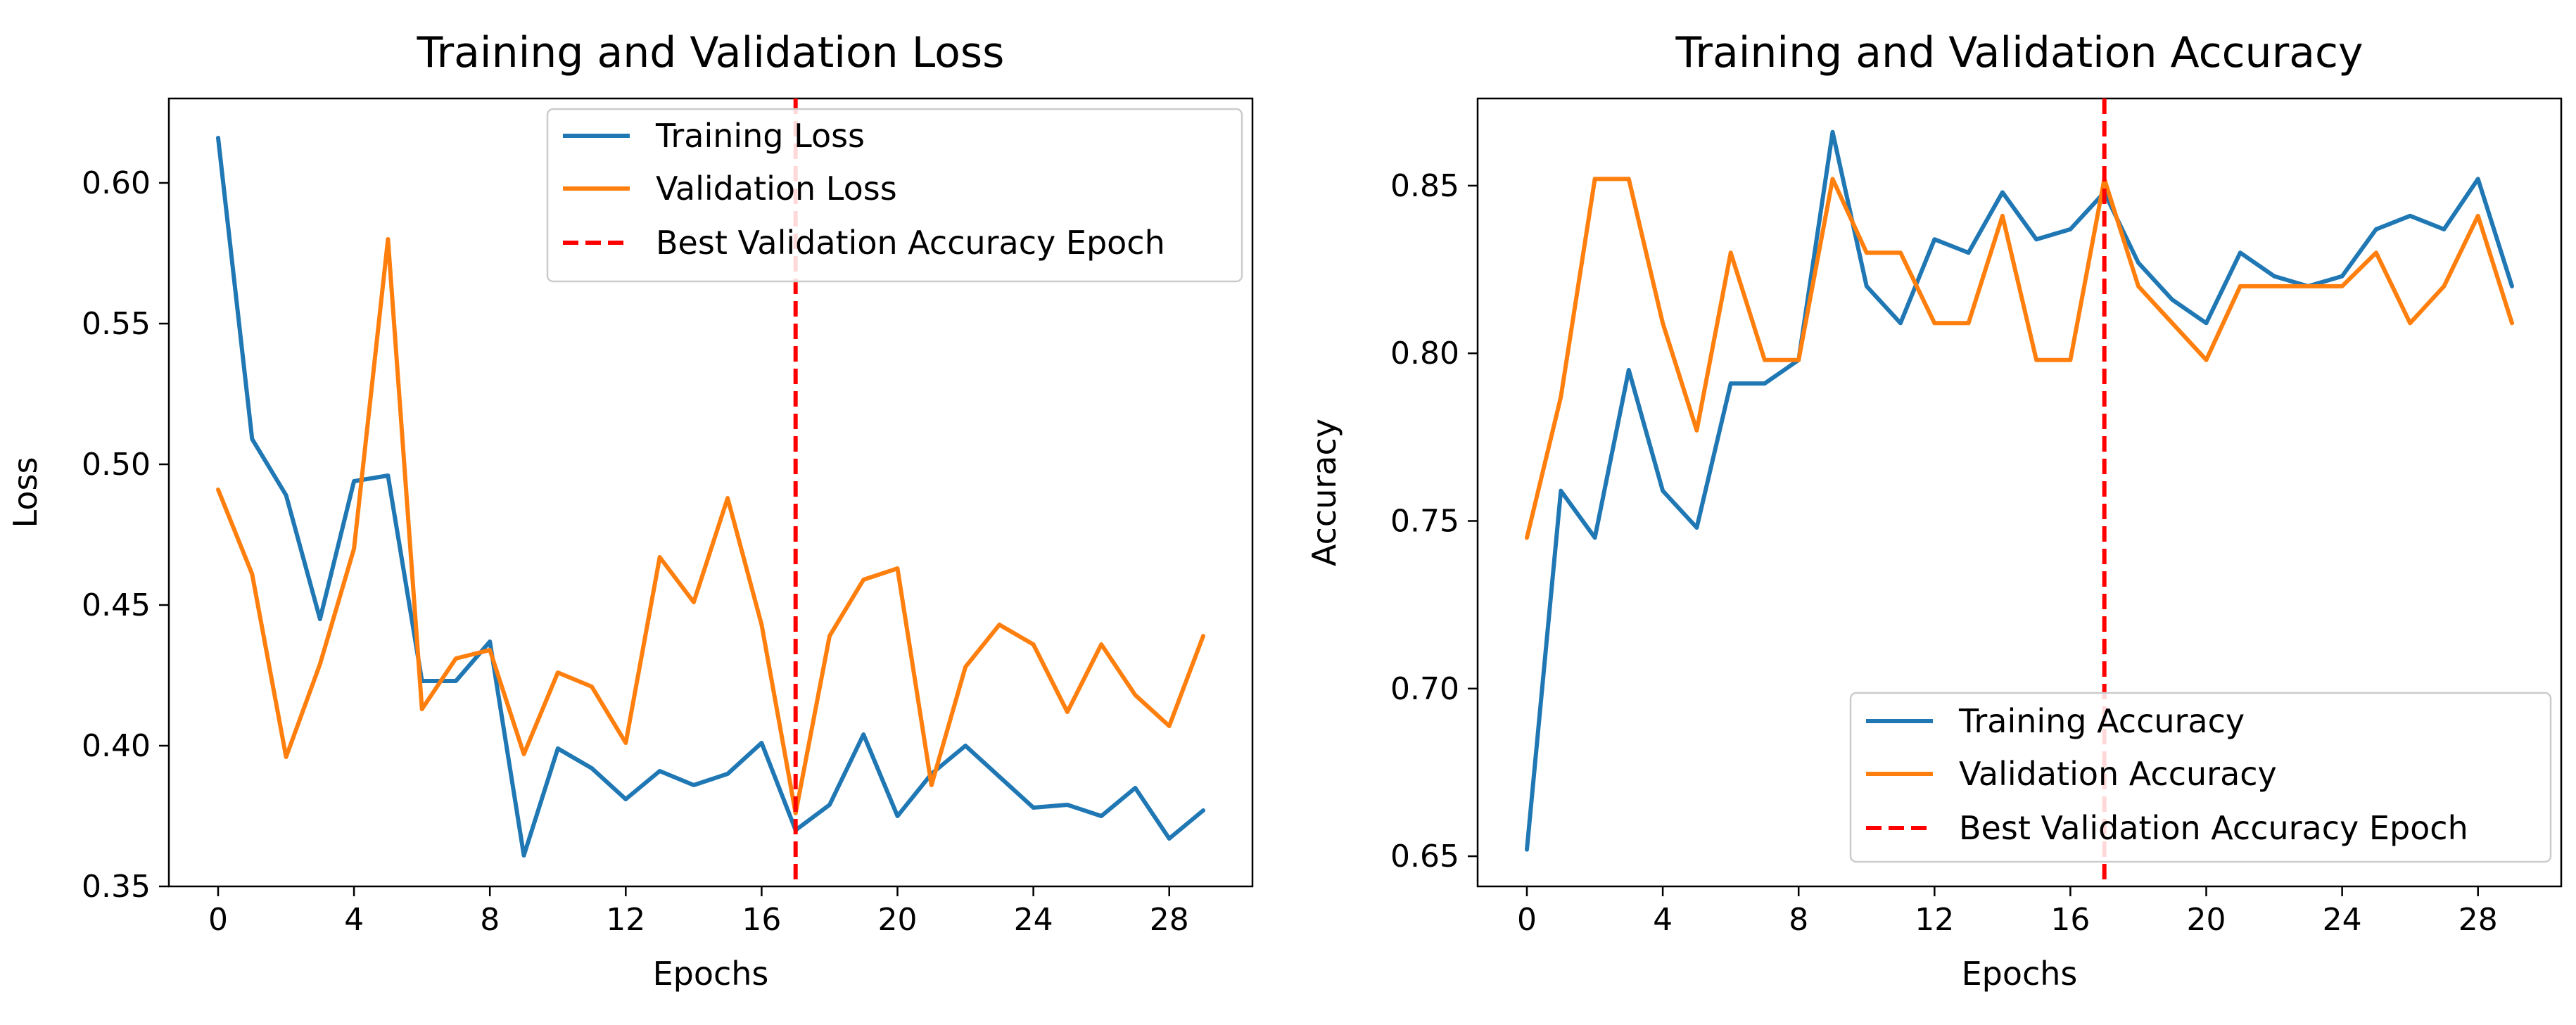 This screenshot has width=2576, height=1025. What do you see at coordinates (1424, 689) in the screenshot?
I see `accuracy-y-tick-label: 0.70` at bounding box center [1424, 689].